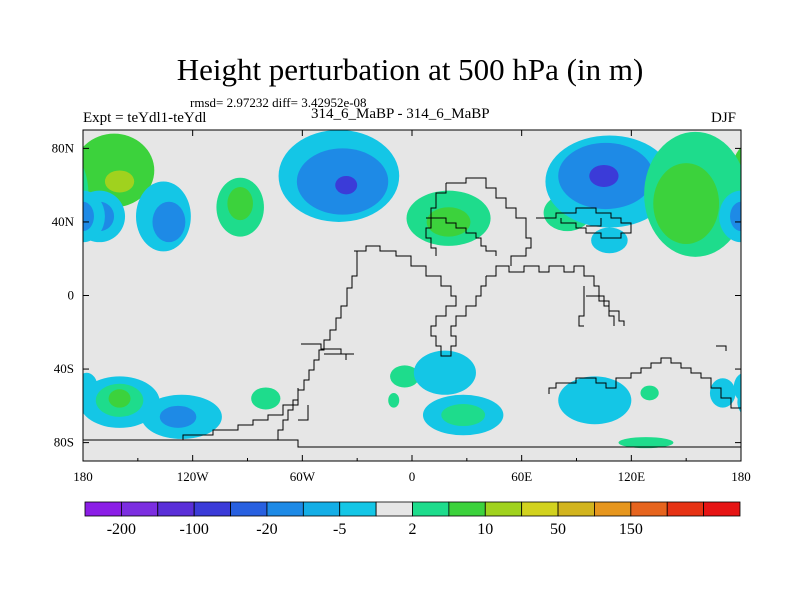 The image size is (800, 600). Describe the element at coordinates (558, 529) in the screenshot. I see `colorbar-label: 50` at that location.